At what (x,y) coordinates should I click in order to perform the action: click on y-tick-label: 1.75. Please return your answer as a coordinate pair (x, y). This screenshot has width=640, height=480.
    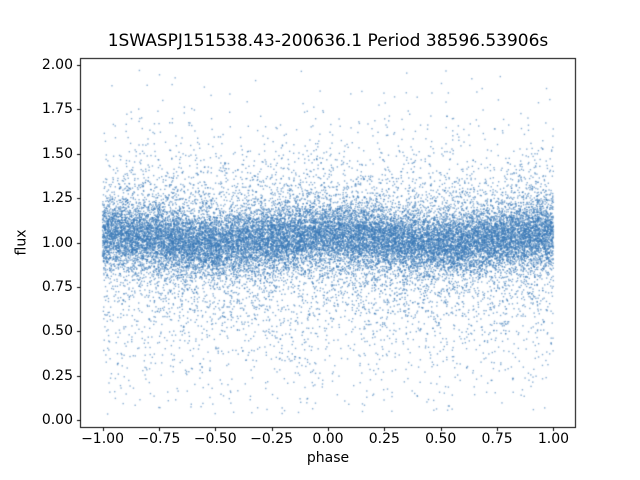
    Looking at the image, I should click on (57, 109).